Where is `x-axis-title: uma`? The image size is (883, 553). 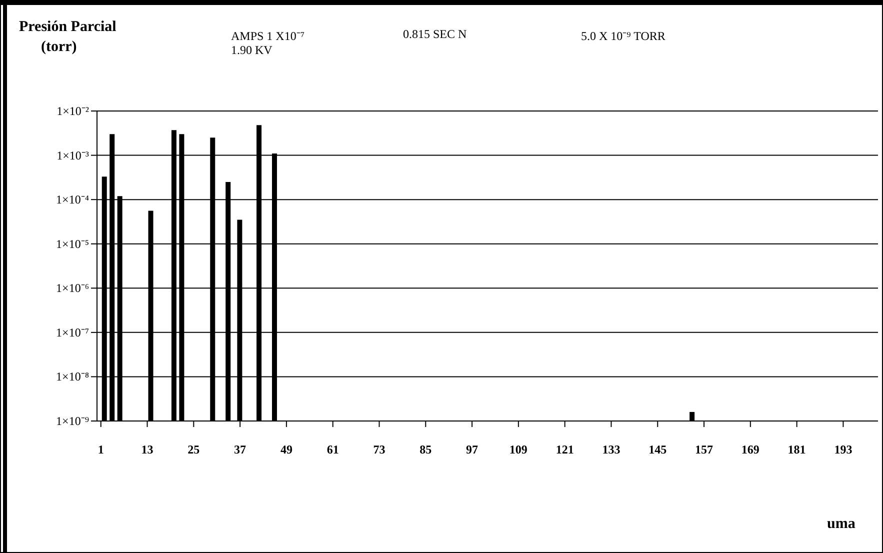
x-axis-title: uma is located at coordinates (841, 524).